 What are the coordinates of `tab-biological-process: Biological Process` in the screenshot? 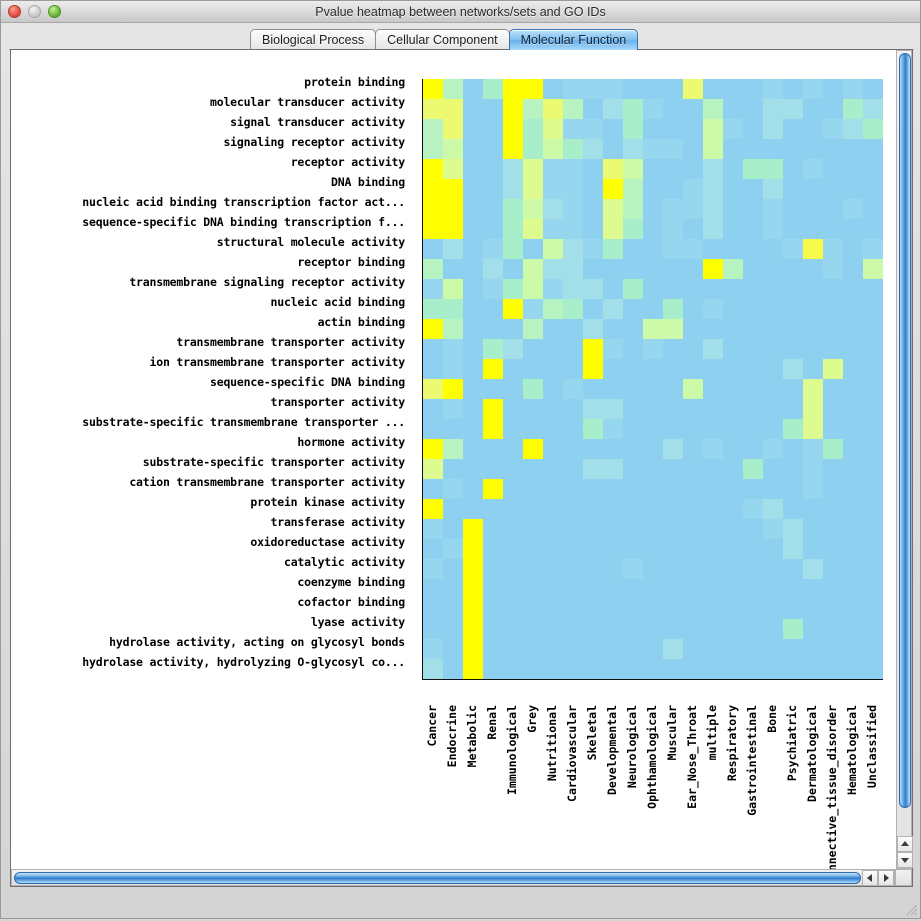 It's located at (313, 39).